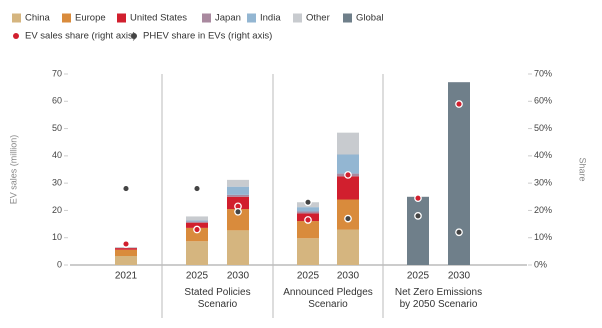 The image size is (602, 328). What do you see at coordinates (57, 210) in the screenshot?
I see `y-tick-label: 20` at bounding box center [57, 210].